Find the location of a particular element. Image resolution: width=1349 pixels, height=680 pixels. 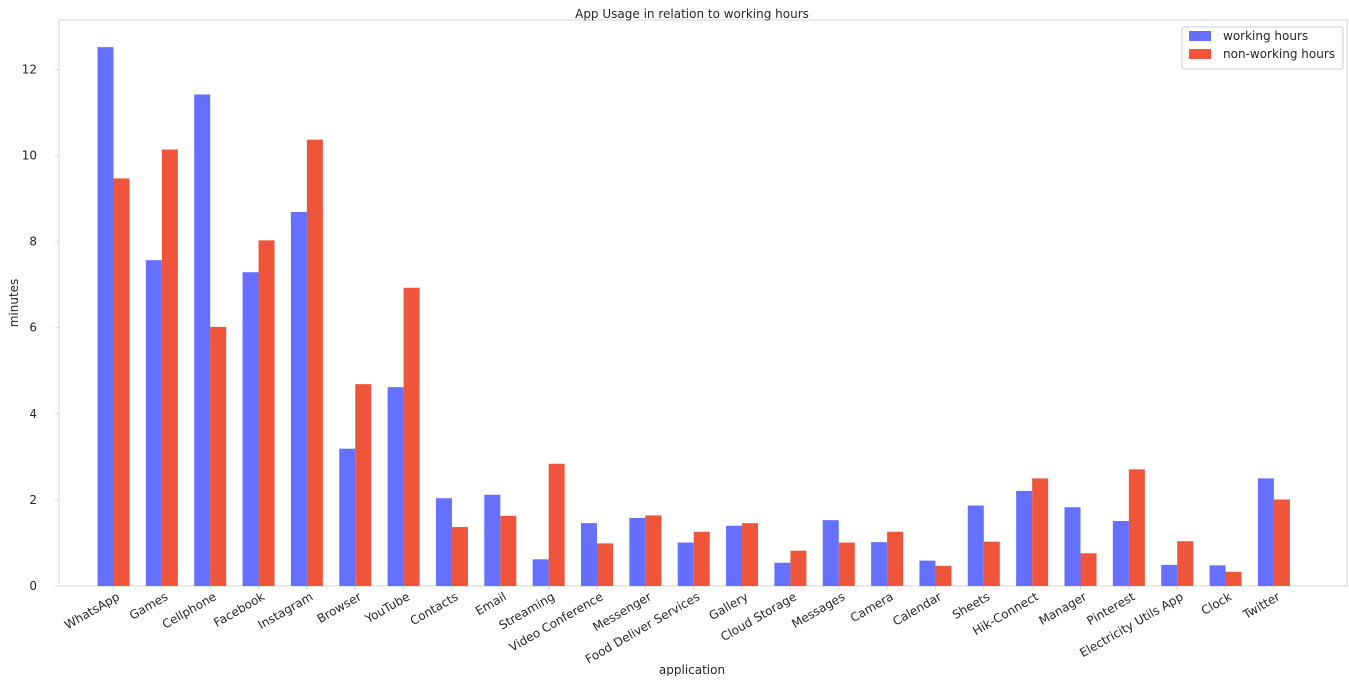

bar-non-working-hours-hik-connect is located at coordinates (1040, 532).